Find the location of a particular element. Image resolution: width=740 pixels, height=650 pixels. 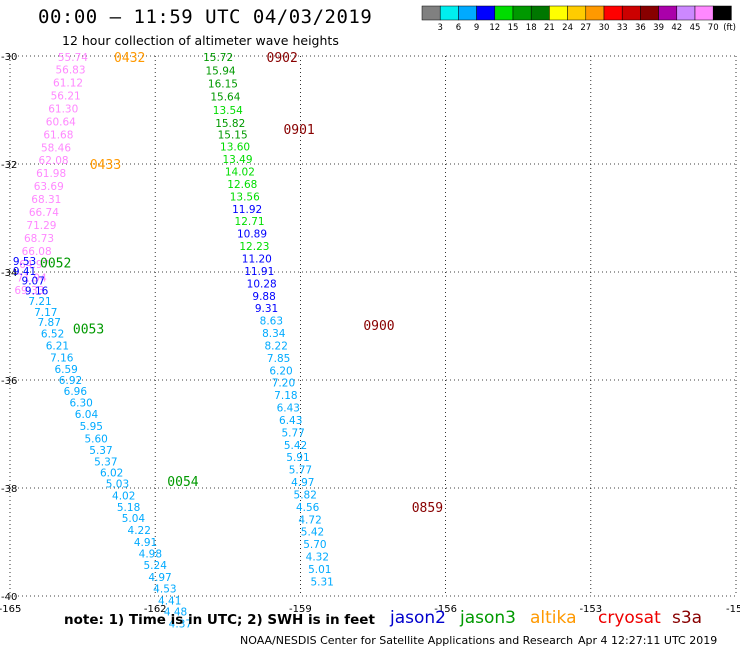

x-tick-label: -153 is located at coordinates (590, 609).